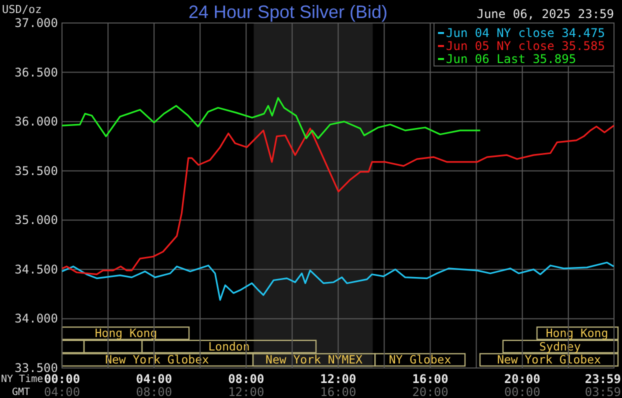  What do you see at coordinates (511, 59) in the screenshot?
I see `legend-label: Jun 06 Last 35.895` at bounding box center [511, 59].